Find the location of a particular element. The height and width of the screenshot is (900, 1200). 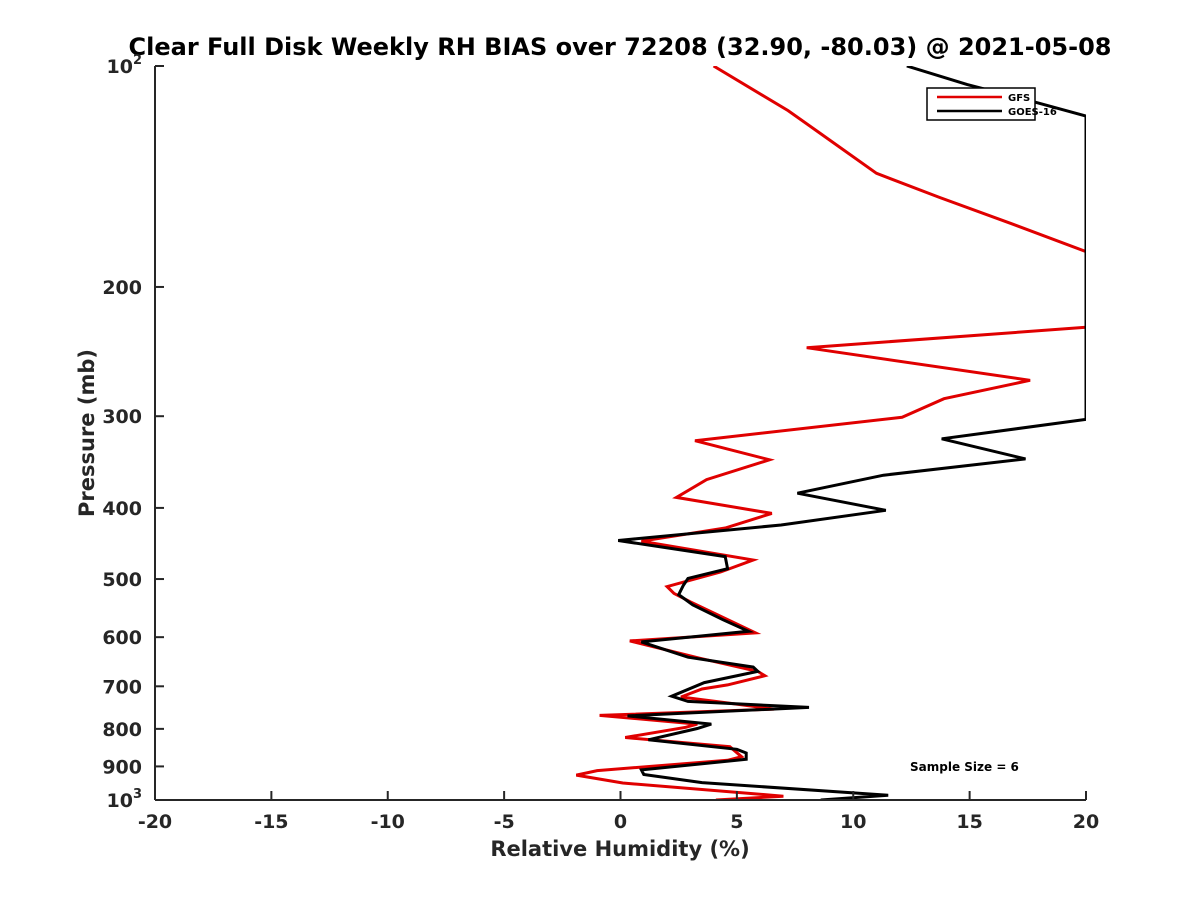

x-ticks: -20 -15 -10 -5 0 5 10 15 20 is located at coordinates (618, 812).